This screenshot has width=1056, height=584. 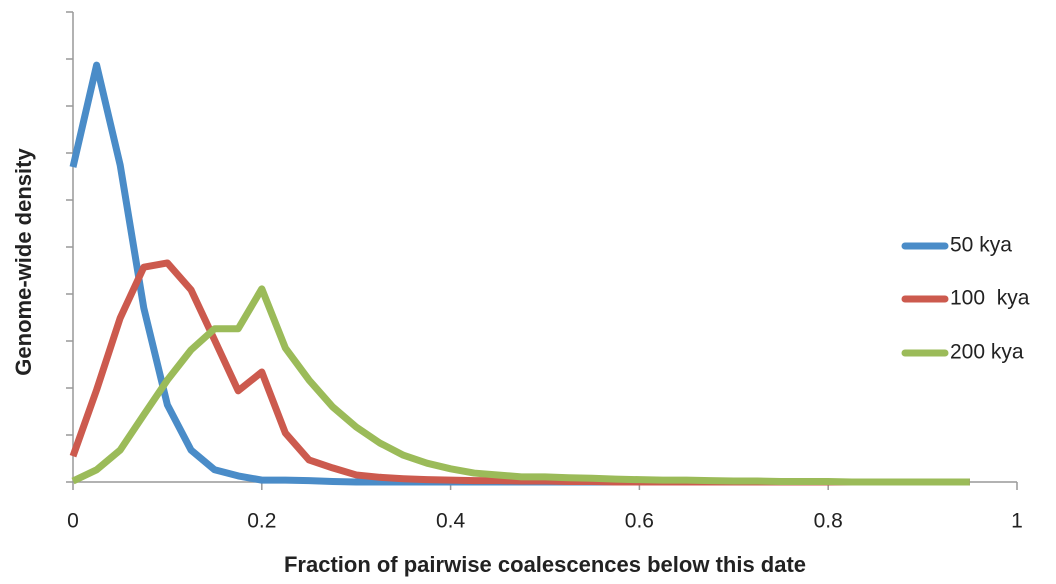 I want to click on x-tick-label: 0.2, so click(x=261, y=521).